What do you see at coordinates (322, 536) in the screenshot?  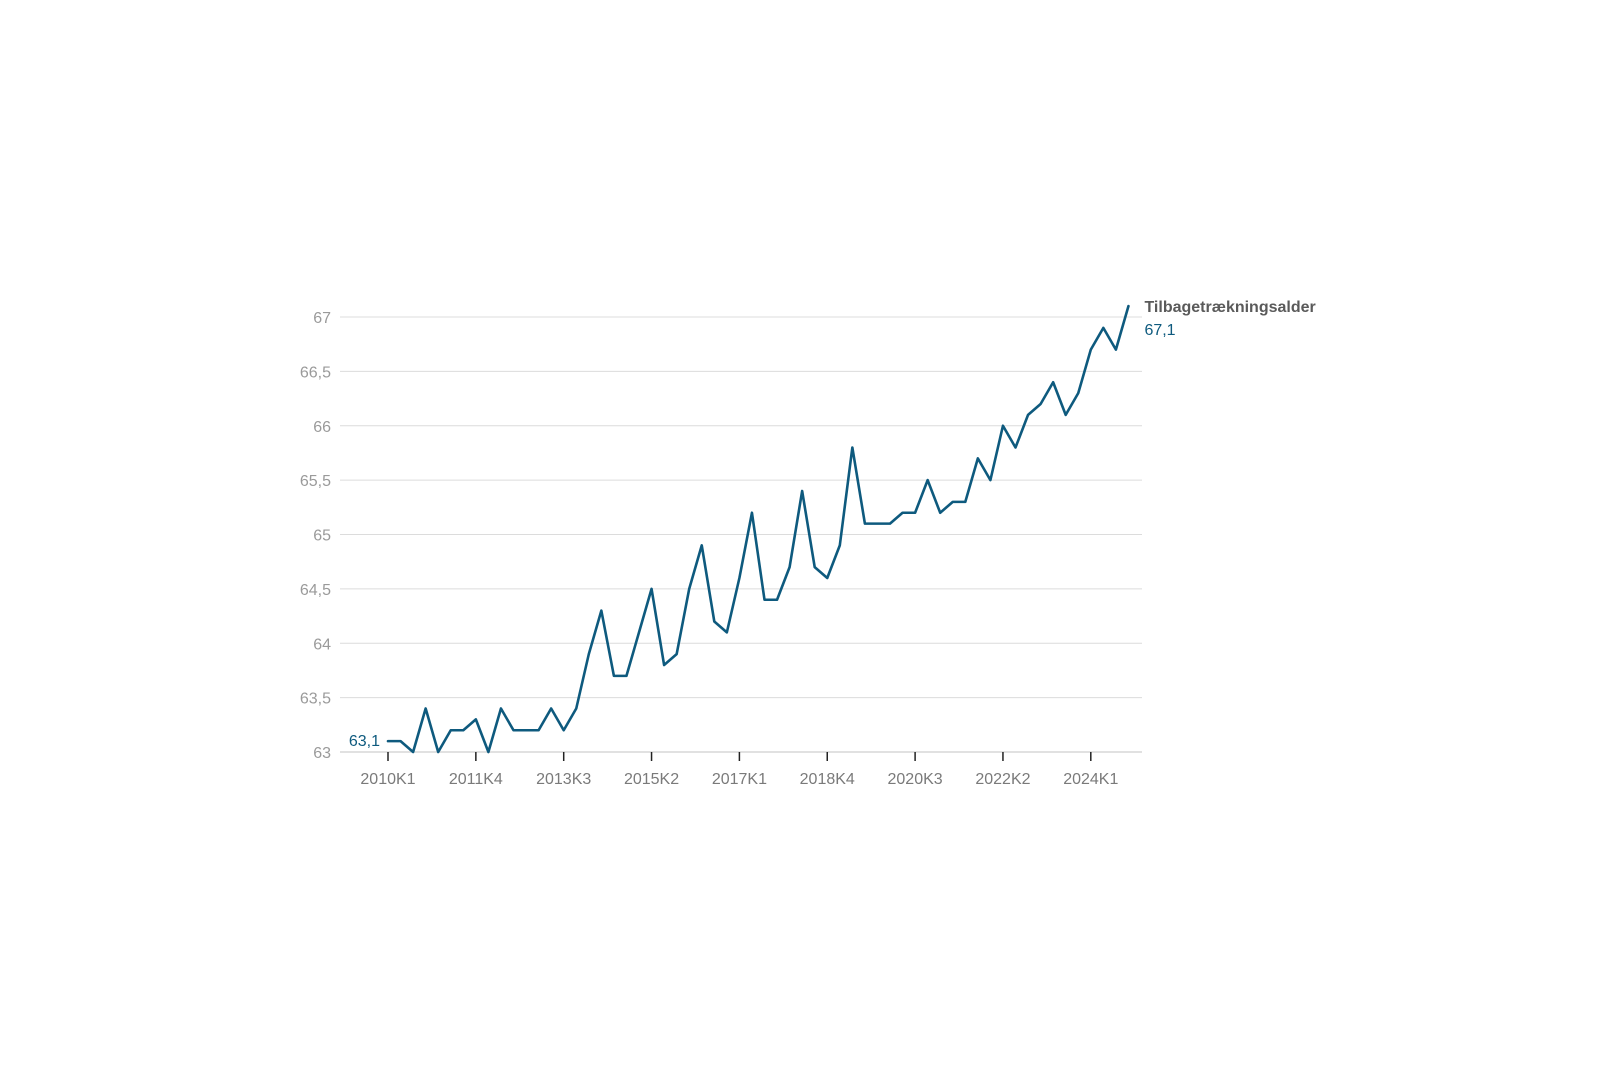 I see `y-tick-label: 65` at bounding box center [322, 536].